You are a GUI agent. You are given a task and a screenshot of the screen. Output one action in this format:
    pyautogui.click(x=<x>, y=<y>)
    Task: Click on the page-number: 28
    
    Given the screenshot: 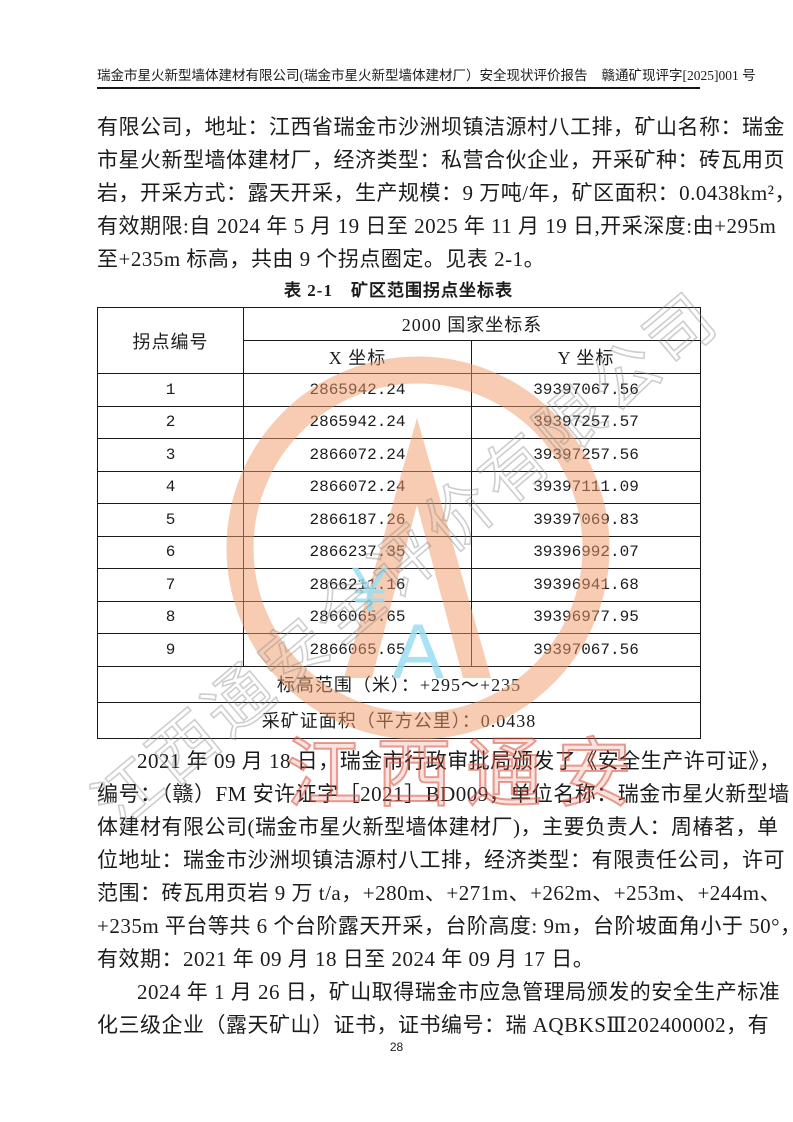 What is the action you would take?
    pyautogui.click(x=396, y=1047)
    